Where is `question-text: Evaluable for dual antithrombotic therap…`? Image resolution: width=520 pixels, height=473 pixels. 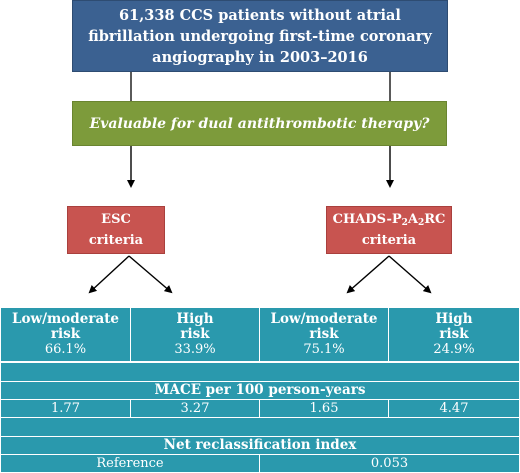 question-text: Evaluable for dual antithrombotic therap… is located at coordinates (259, 123).